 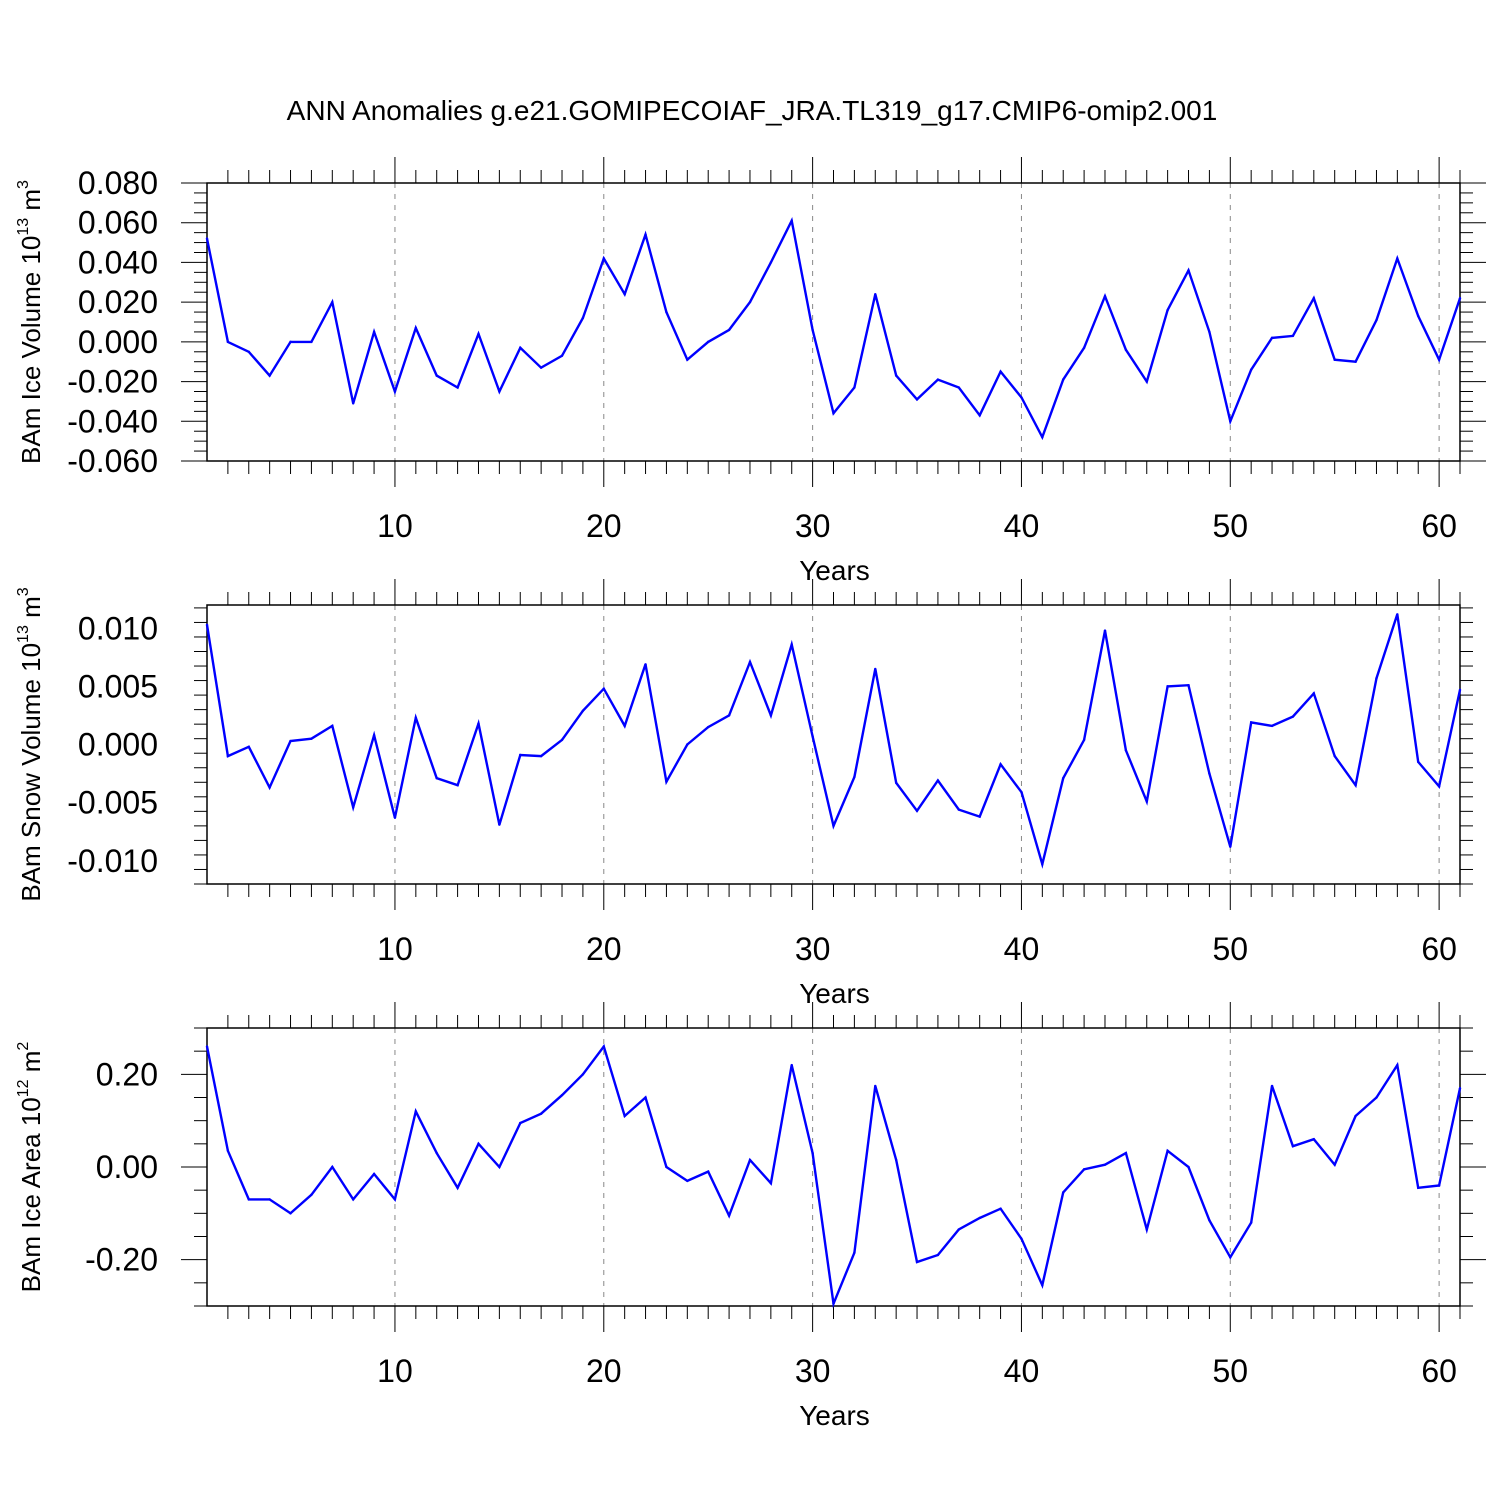 What do you see at coordinates (23, 591) in the screenshot?
I see `y-axis-label-unit-exponent: 3` at bounding box center [23, 591].